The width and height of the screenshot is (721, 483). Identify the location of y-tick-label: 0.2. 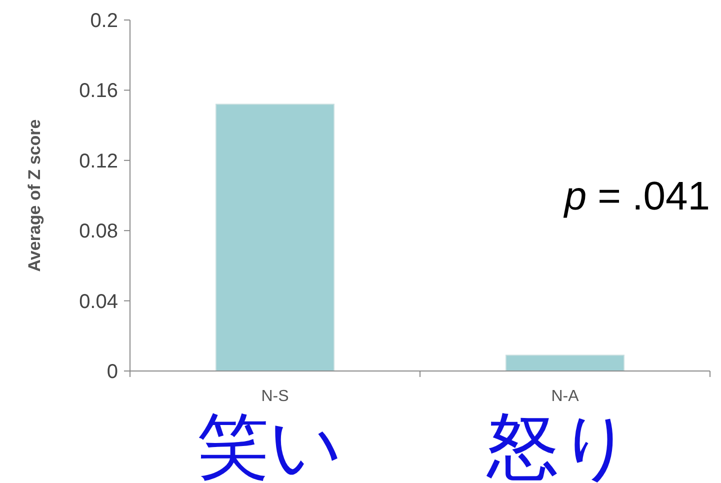
(104, 21).